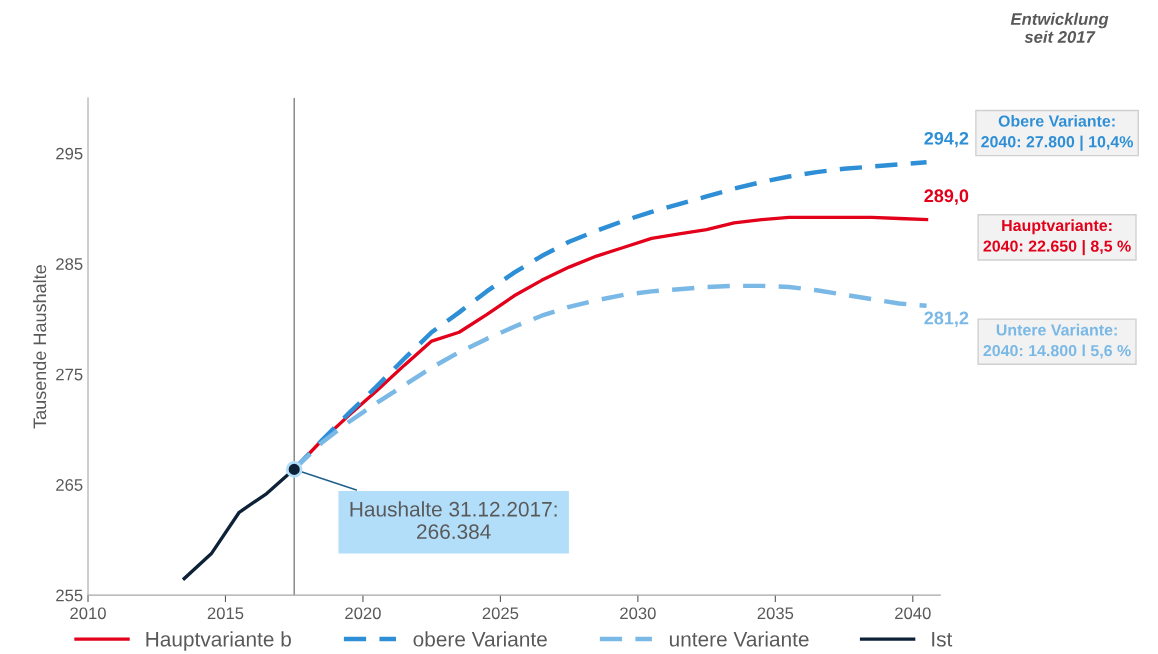  I want to click on text: Hauptvariante: 2040: 22.650 | 8,5 %, so click(1057, 237).